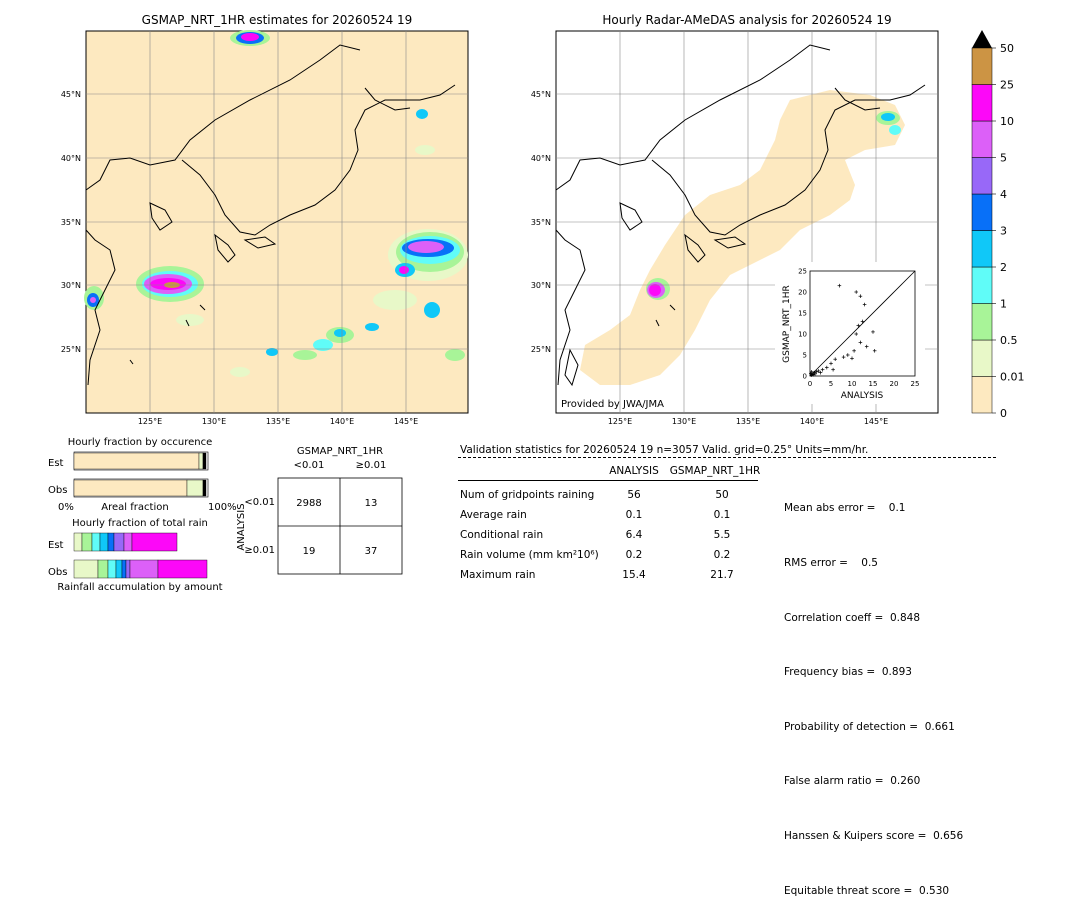 Image resolution: width=1080 pixels, height=918 pixels. What do you see at coordinates (982, 39) in the screenshot?
I see `colorbar-extend-arrow` at bounding box center [982, 39].